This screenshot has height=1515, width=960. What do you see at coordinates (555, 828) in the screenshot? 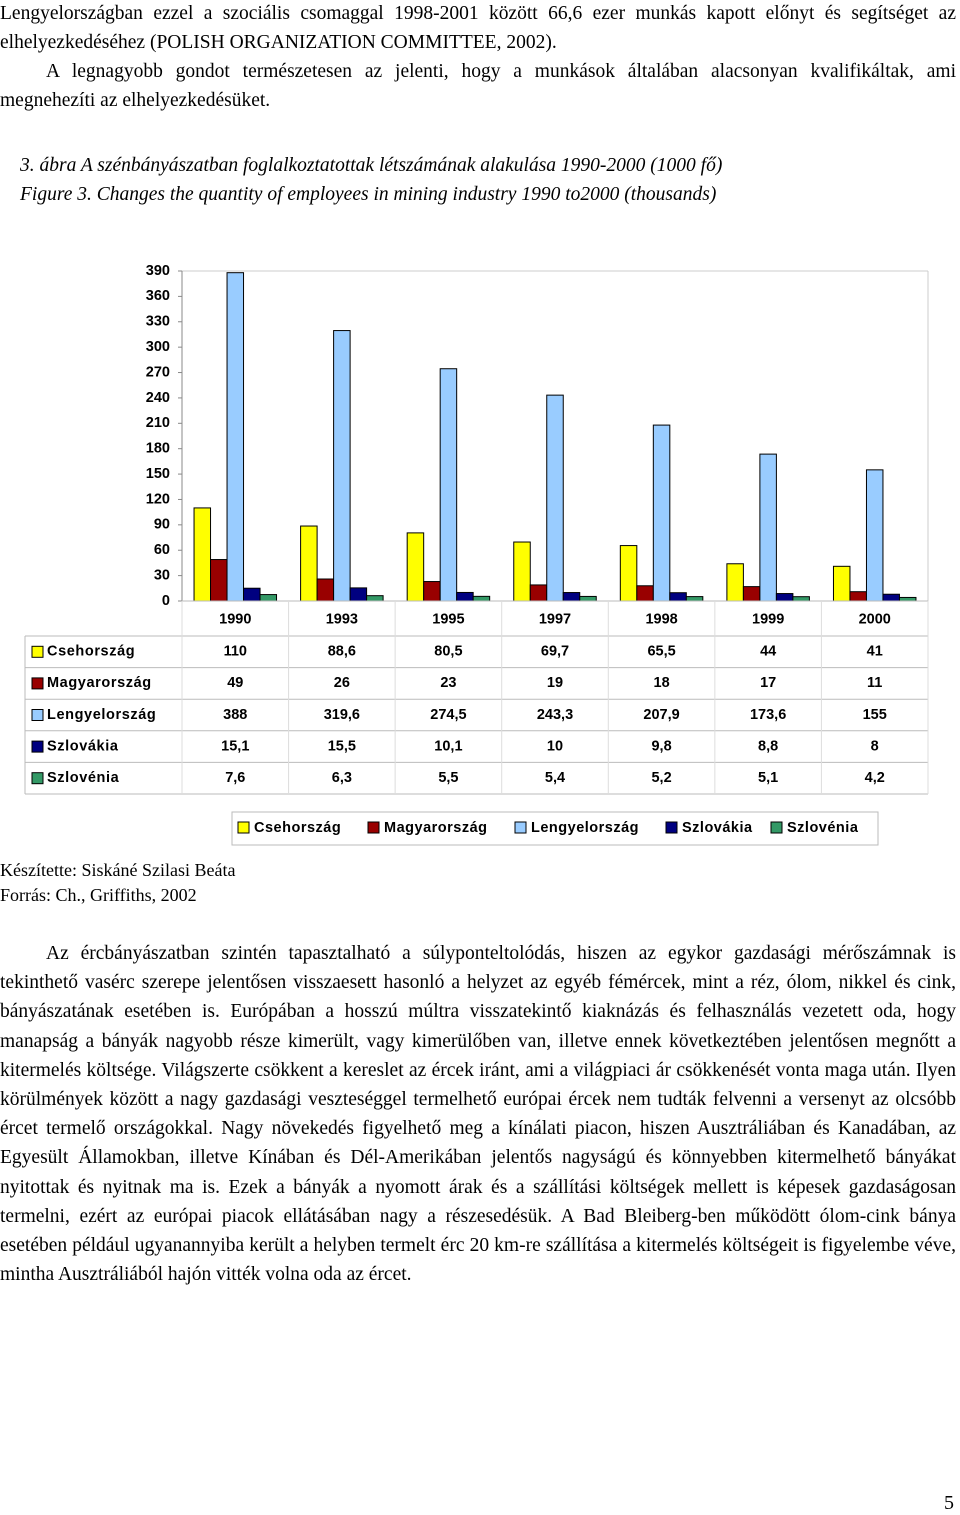
I see `legend-box` at bounding box center [555, 828].